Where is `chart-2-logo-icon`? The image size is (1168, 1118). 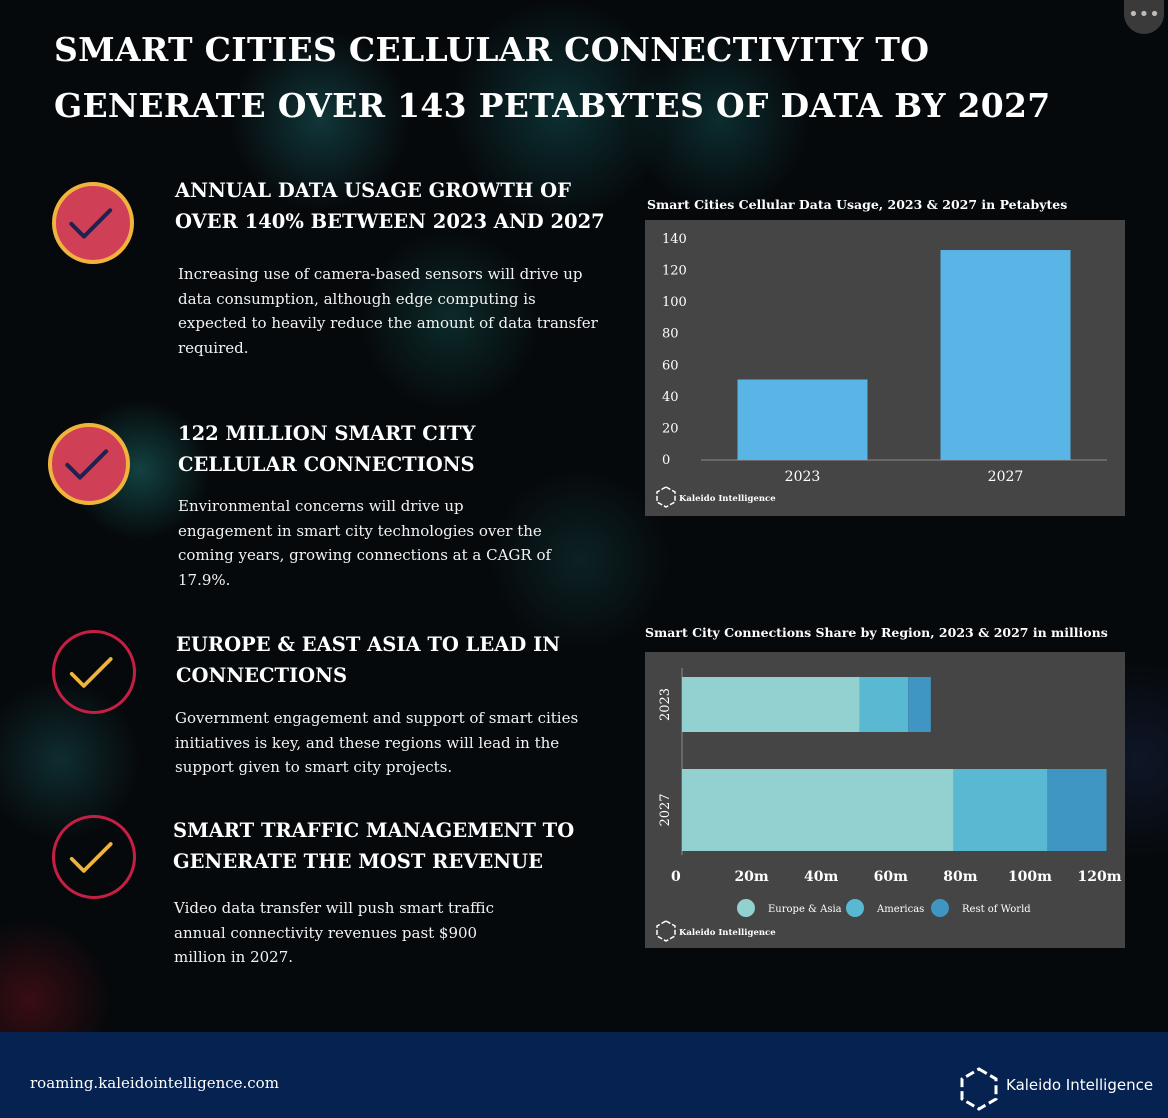
chart-2-logo-icon is located at coordinates (666, 931).